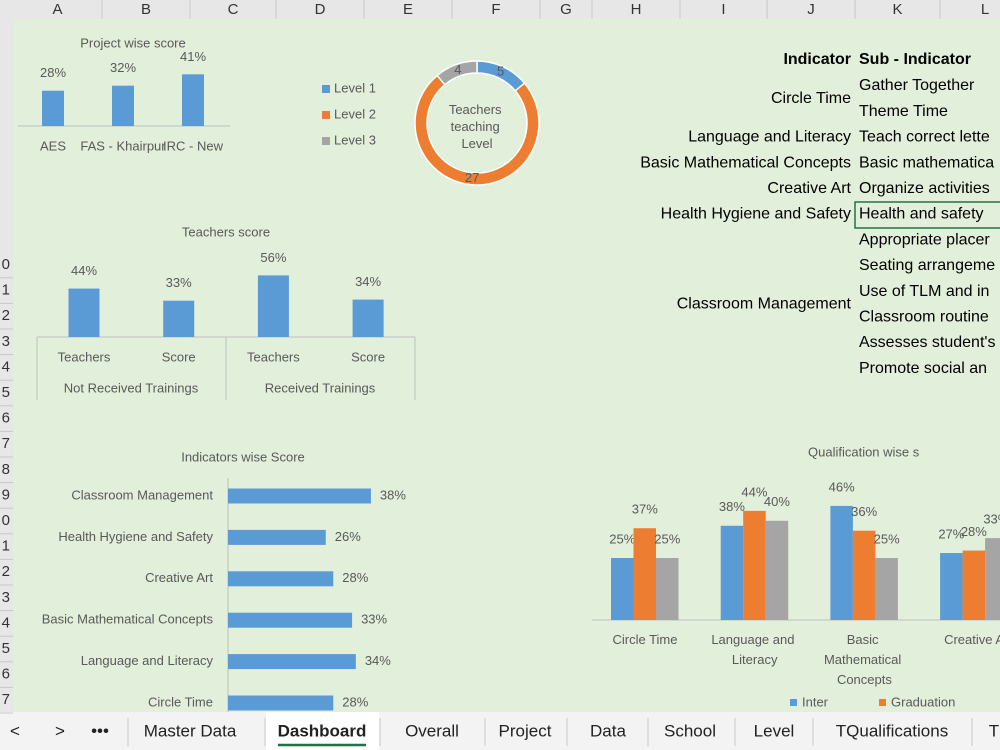 The image size is (1000, 750). I want to click on sub-indicator-cell: Assesses student's, so click(927, 342).